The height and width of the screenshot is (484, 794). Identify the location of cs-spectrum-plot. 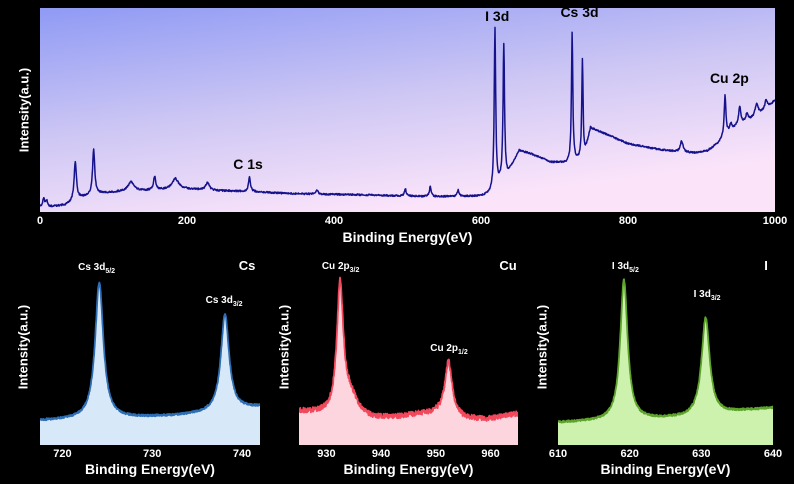
(150, 363).